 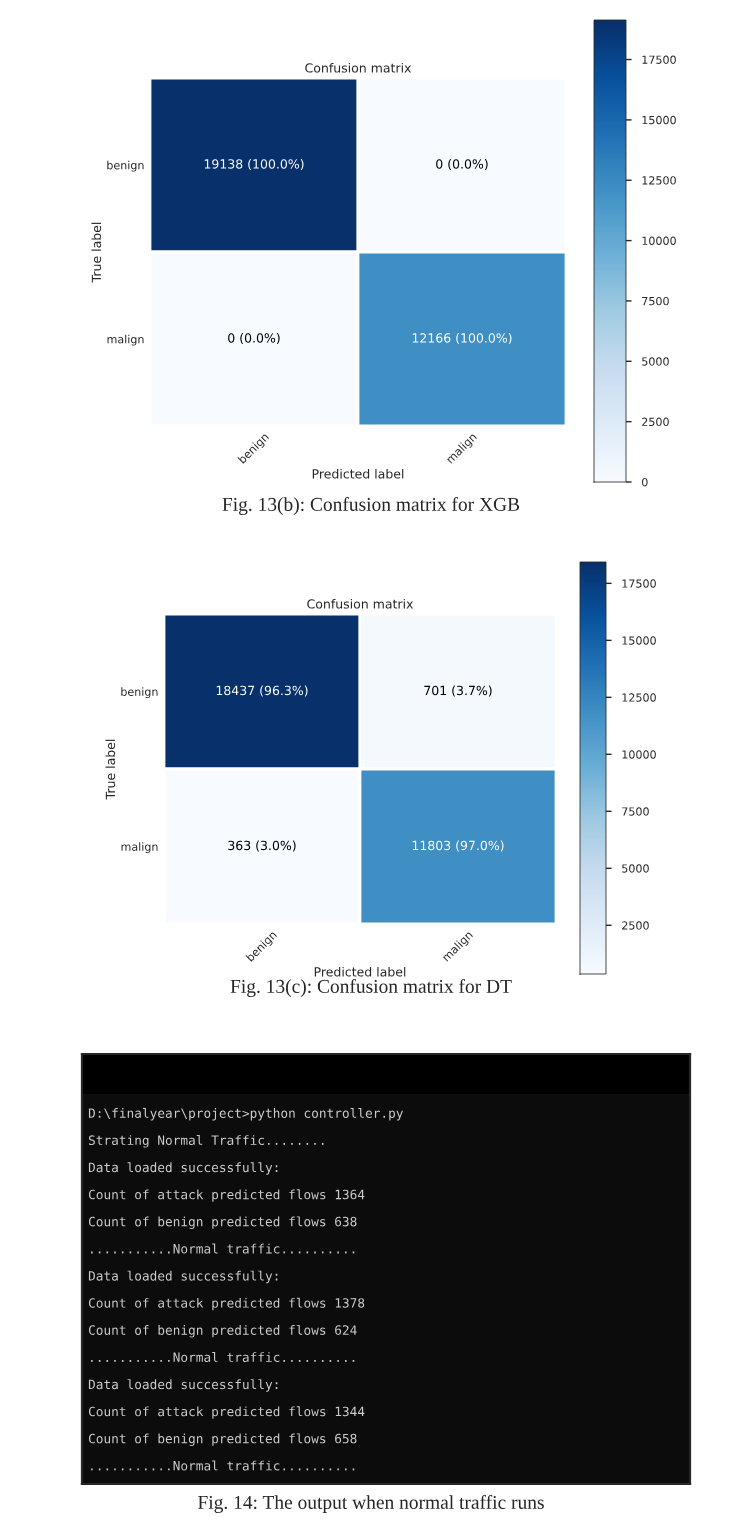 I want to click on caption: Fig. 13(c): Confusion matrix for DT, so click(x=371, y=988).